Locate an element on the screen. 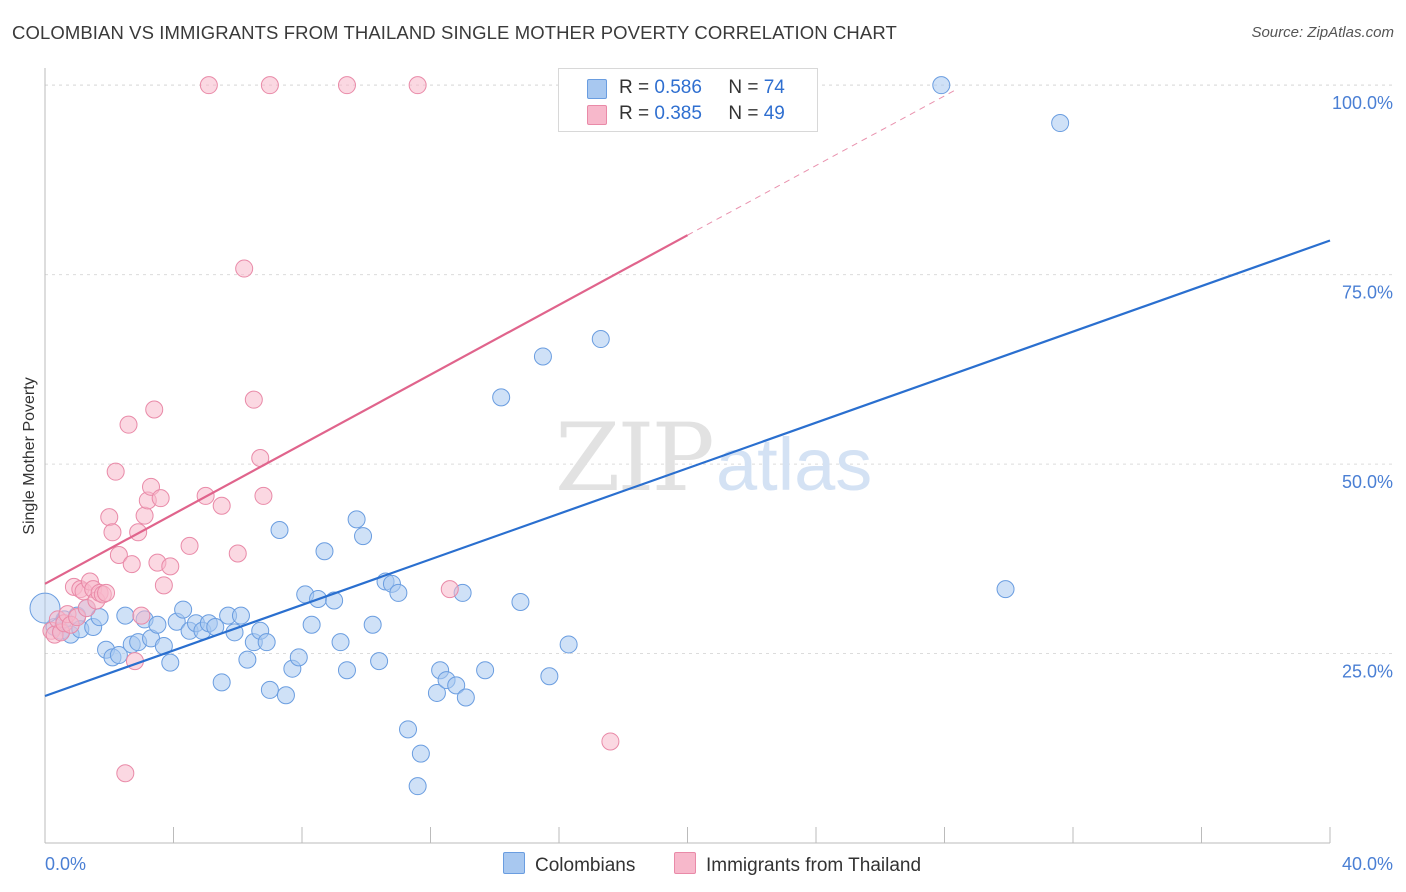 The image size is (1406, 892). bottom-legend-label: Colombians is located at coordinates (585, 865).